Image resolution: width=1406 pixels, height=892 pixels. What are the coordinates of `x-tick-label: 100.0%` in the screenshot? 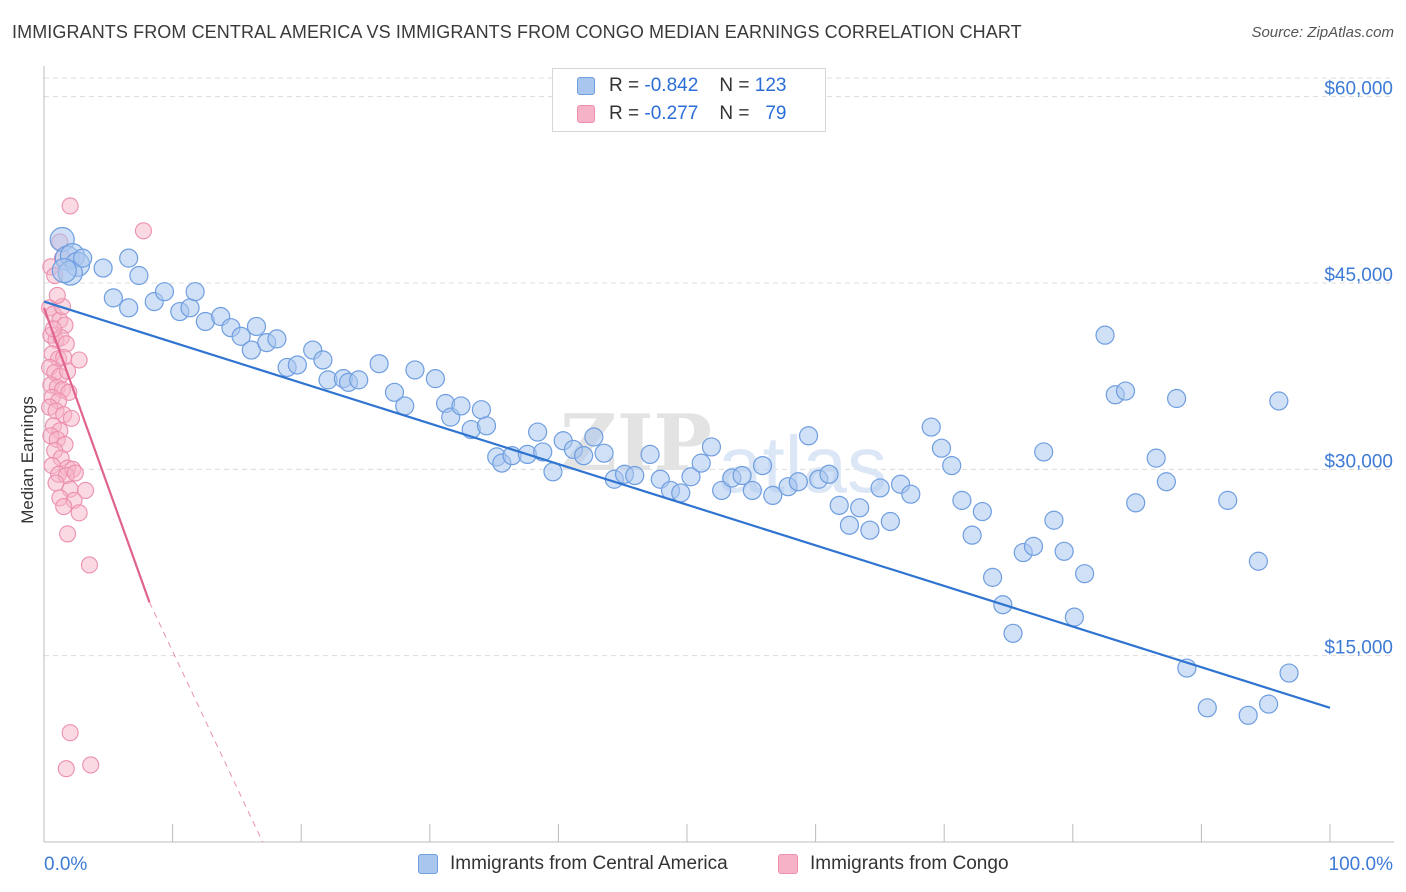 It's located at (1361, 864).